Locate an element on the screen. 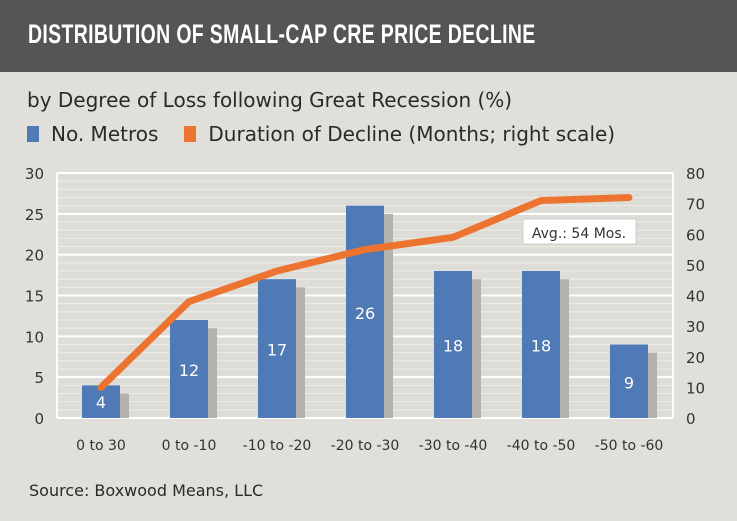  right-tick-label: 50 is located at coordinates (695, 266).